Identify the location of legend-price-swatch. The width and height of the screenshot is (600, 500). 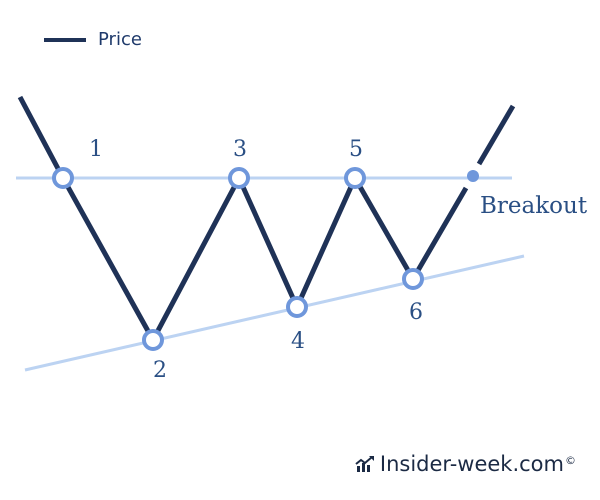
(65, 39).